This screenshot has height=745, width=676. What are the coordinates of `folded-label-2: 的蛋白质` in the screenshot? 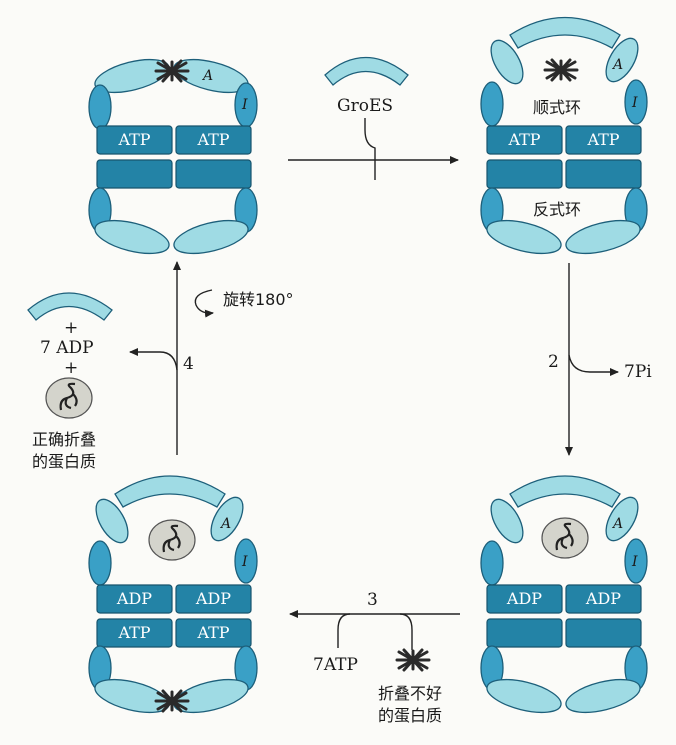 It's located at (64, 461).